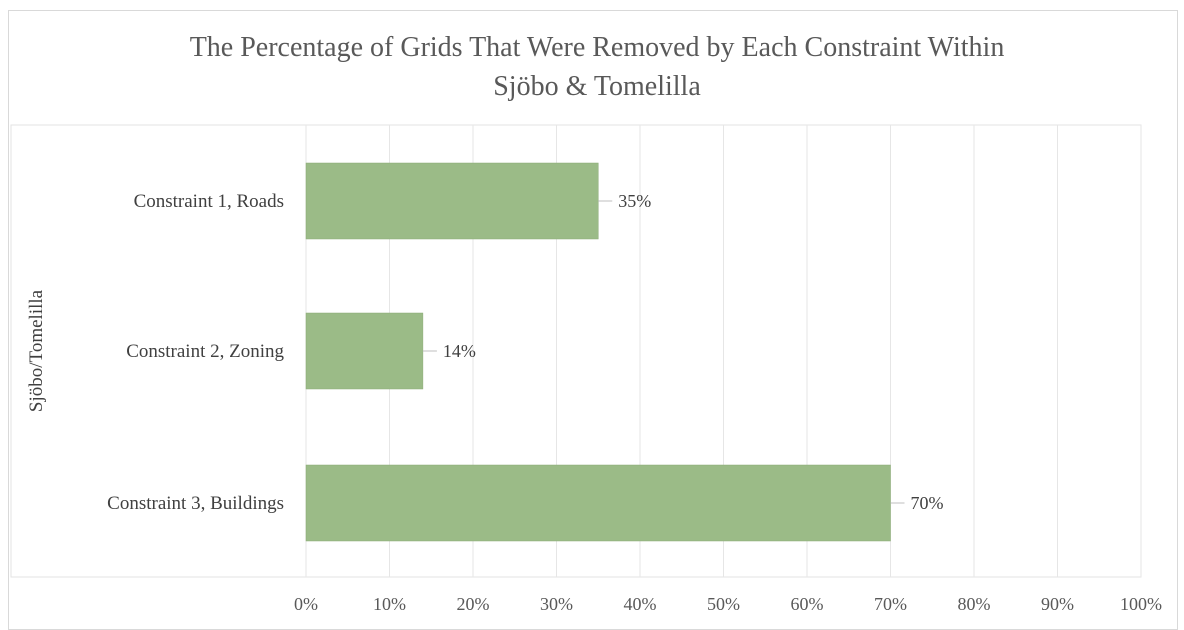 Image resolution: width=1184 pixels, height=630 pixels. Describe the element at coordinates (209, 201) in the screenshot. I see `category-label: Constraint 1, Roads` at that location.